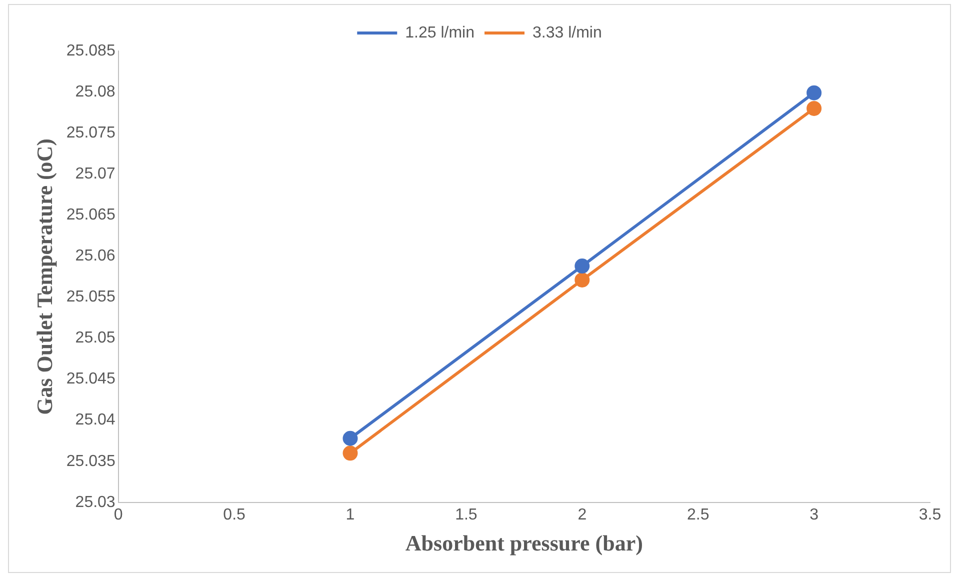  What do you see at coordinates (524, 543) in the screenshot?
I see `x-axis-title: Absorbent pressure (bar)` at bounding box center [524, 543].